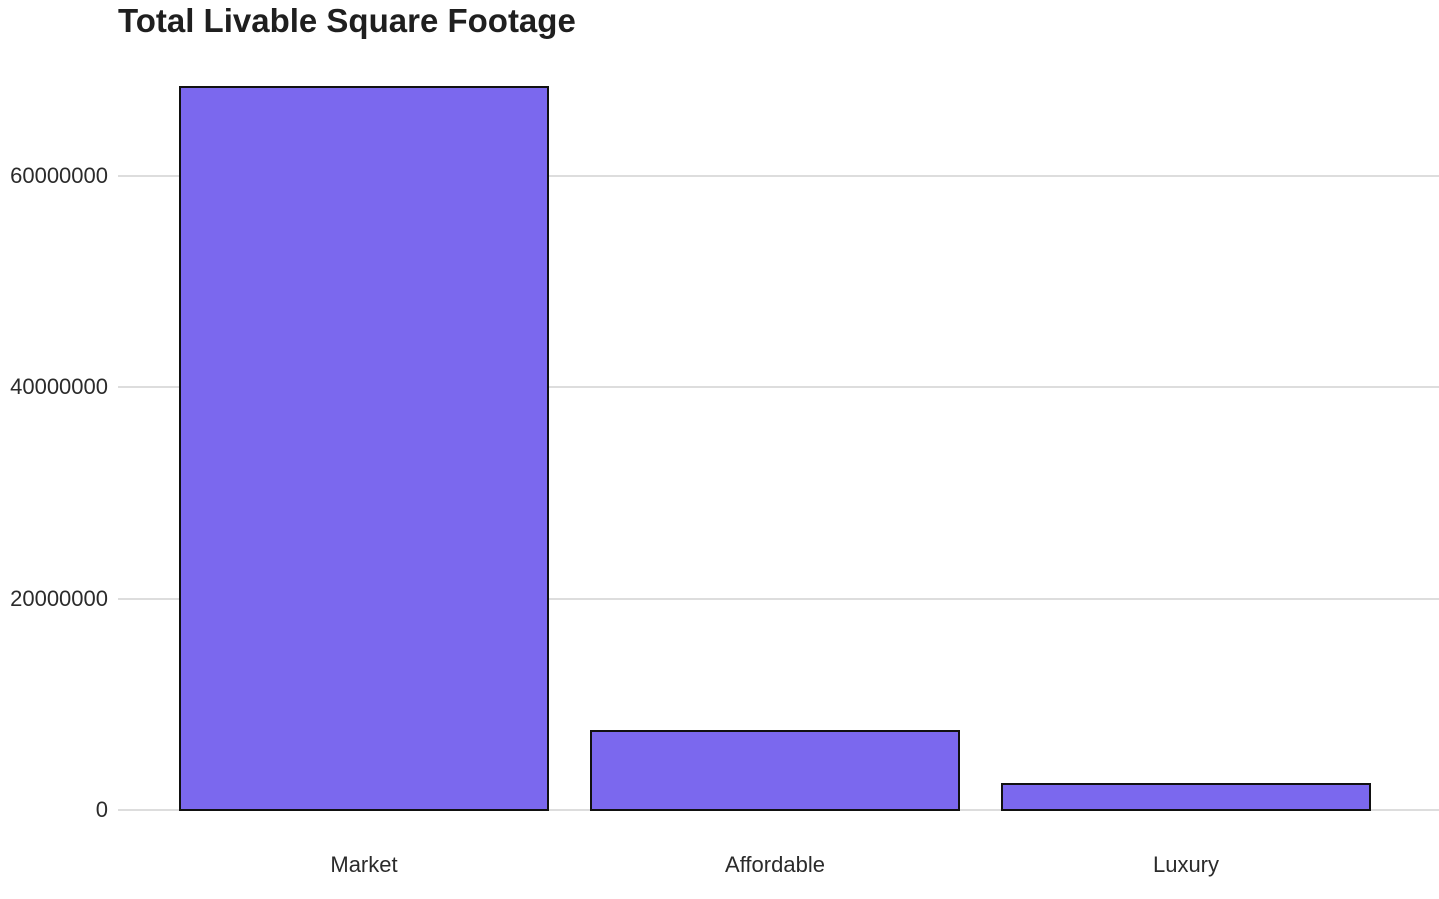 The height and width of the screenshot is (899, 1439). I want to click on bar-luxury, so click(1186, 797).